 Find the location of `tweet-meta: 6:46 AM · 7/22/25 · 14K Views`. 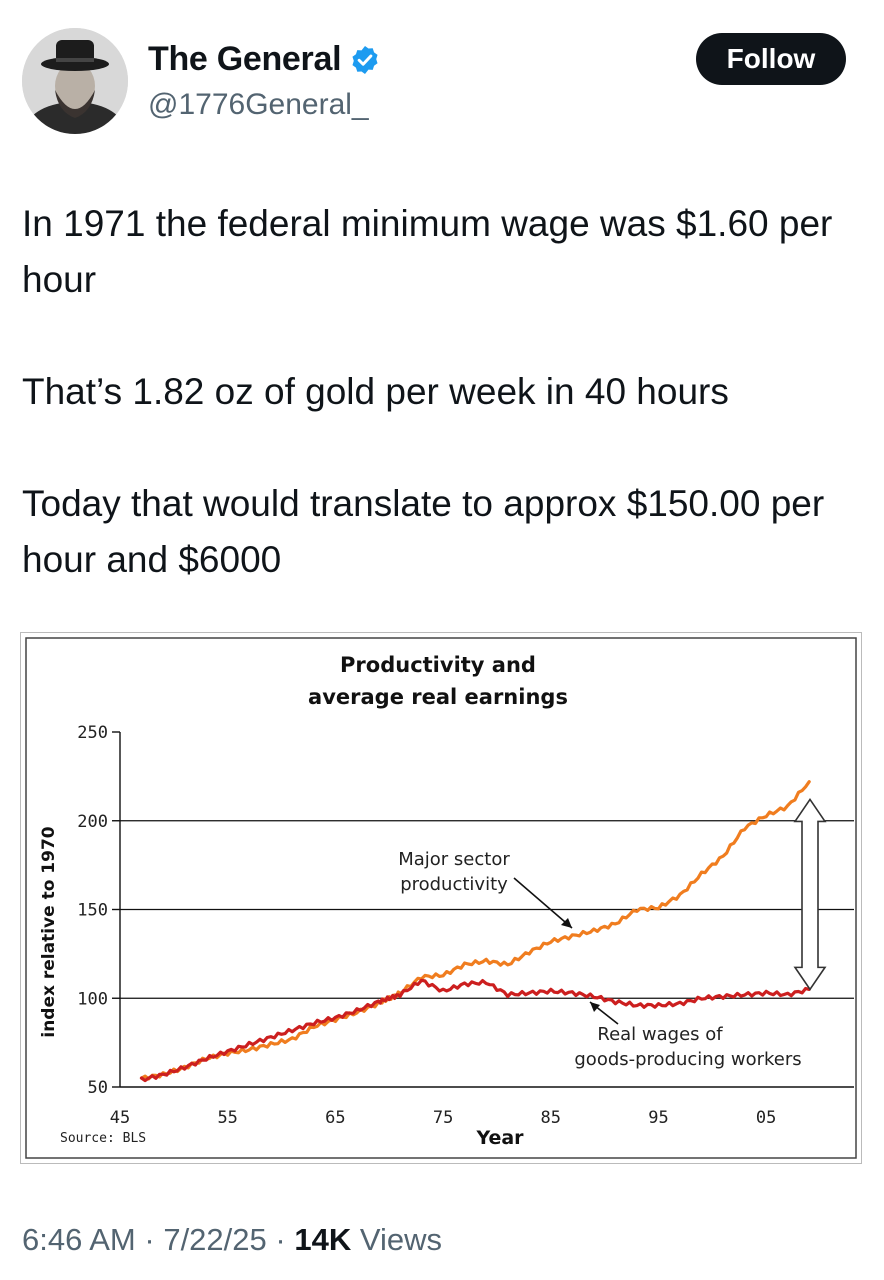

tweet-meta: 6:46 AM · 7/22/25 · 14K Views is located at coordinates (232, 1240).